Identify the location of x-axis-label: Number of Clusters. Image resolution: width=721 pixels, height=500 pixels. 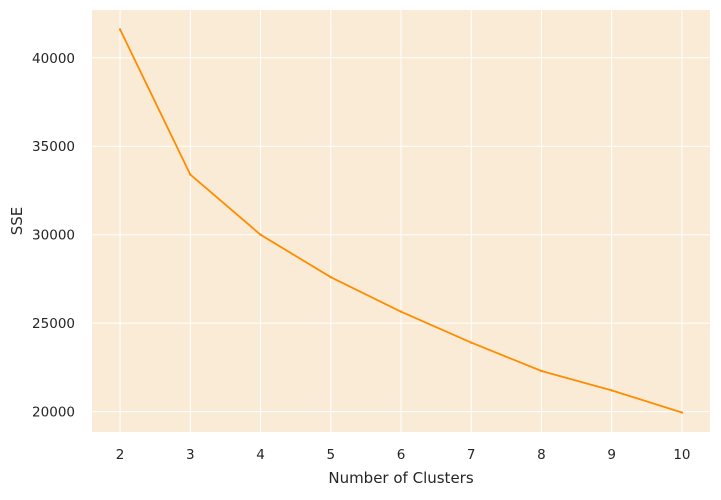
(400, 478).